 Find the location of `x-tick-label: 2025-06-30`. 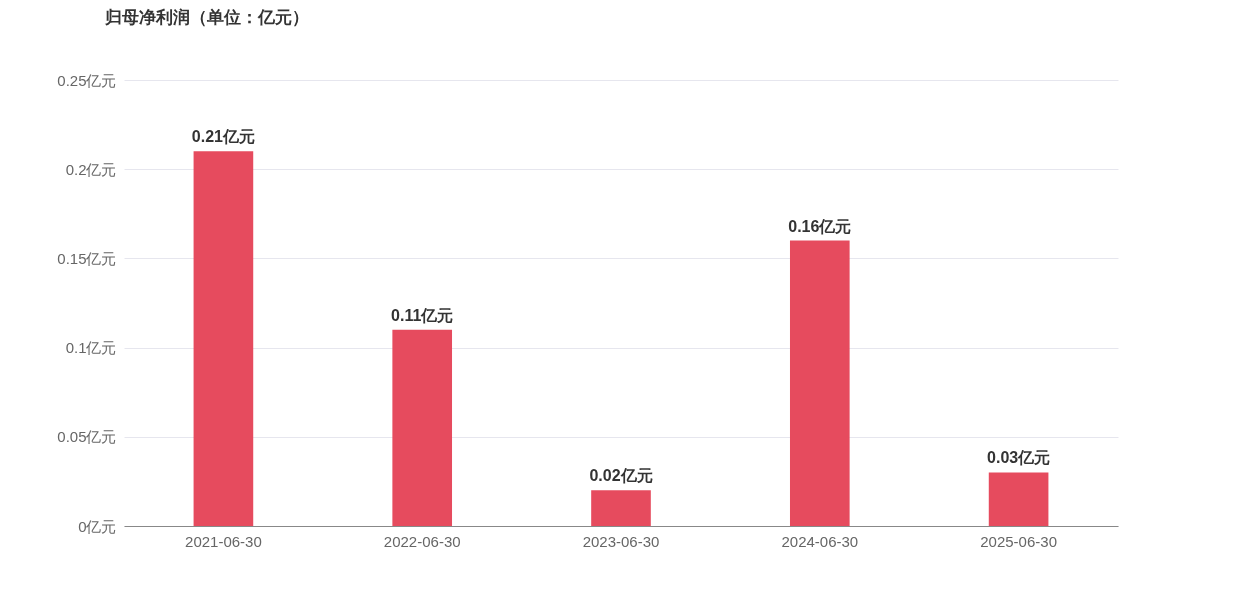

x-tick-label: 2025-06-30 is located at coordinates (1018, 541).